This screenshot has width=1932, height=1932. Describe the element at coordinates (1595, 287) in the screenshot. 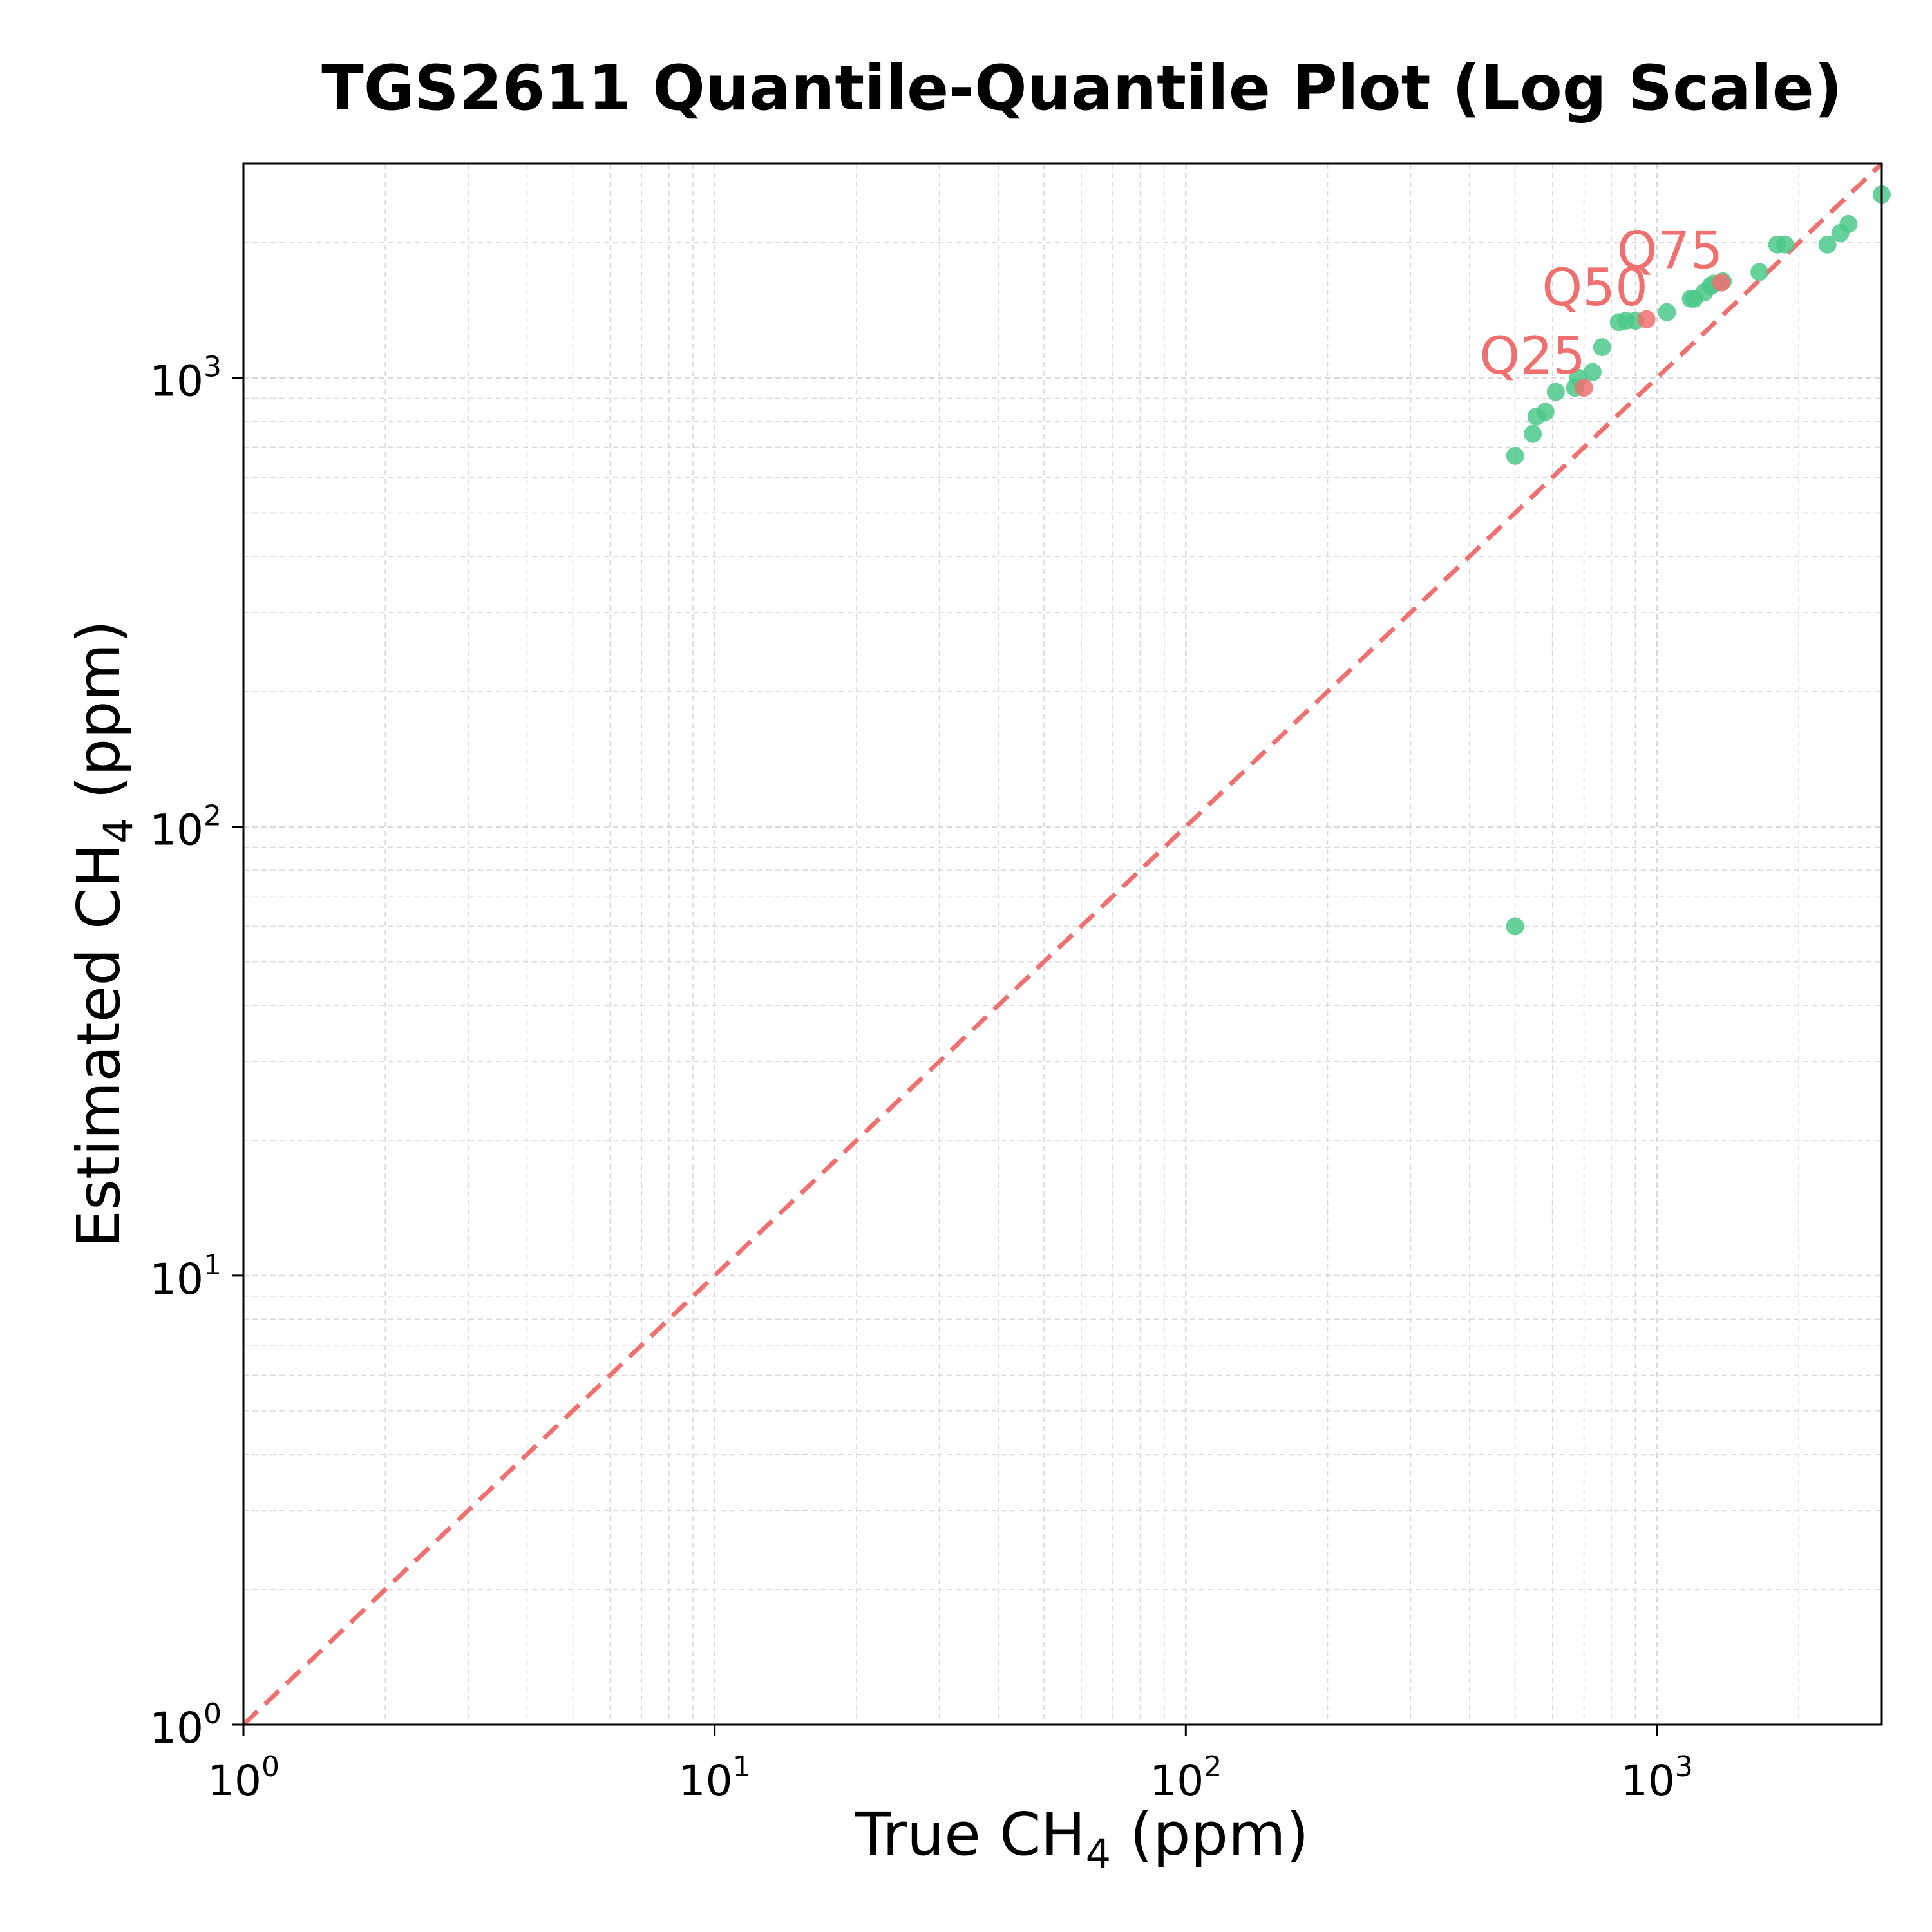

I see `quantile-label: Q50` at that location.